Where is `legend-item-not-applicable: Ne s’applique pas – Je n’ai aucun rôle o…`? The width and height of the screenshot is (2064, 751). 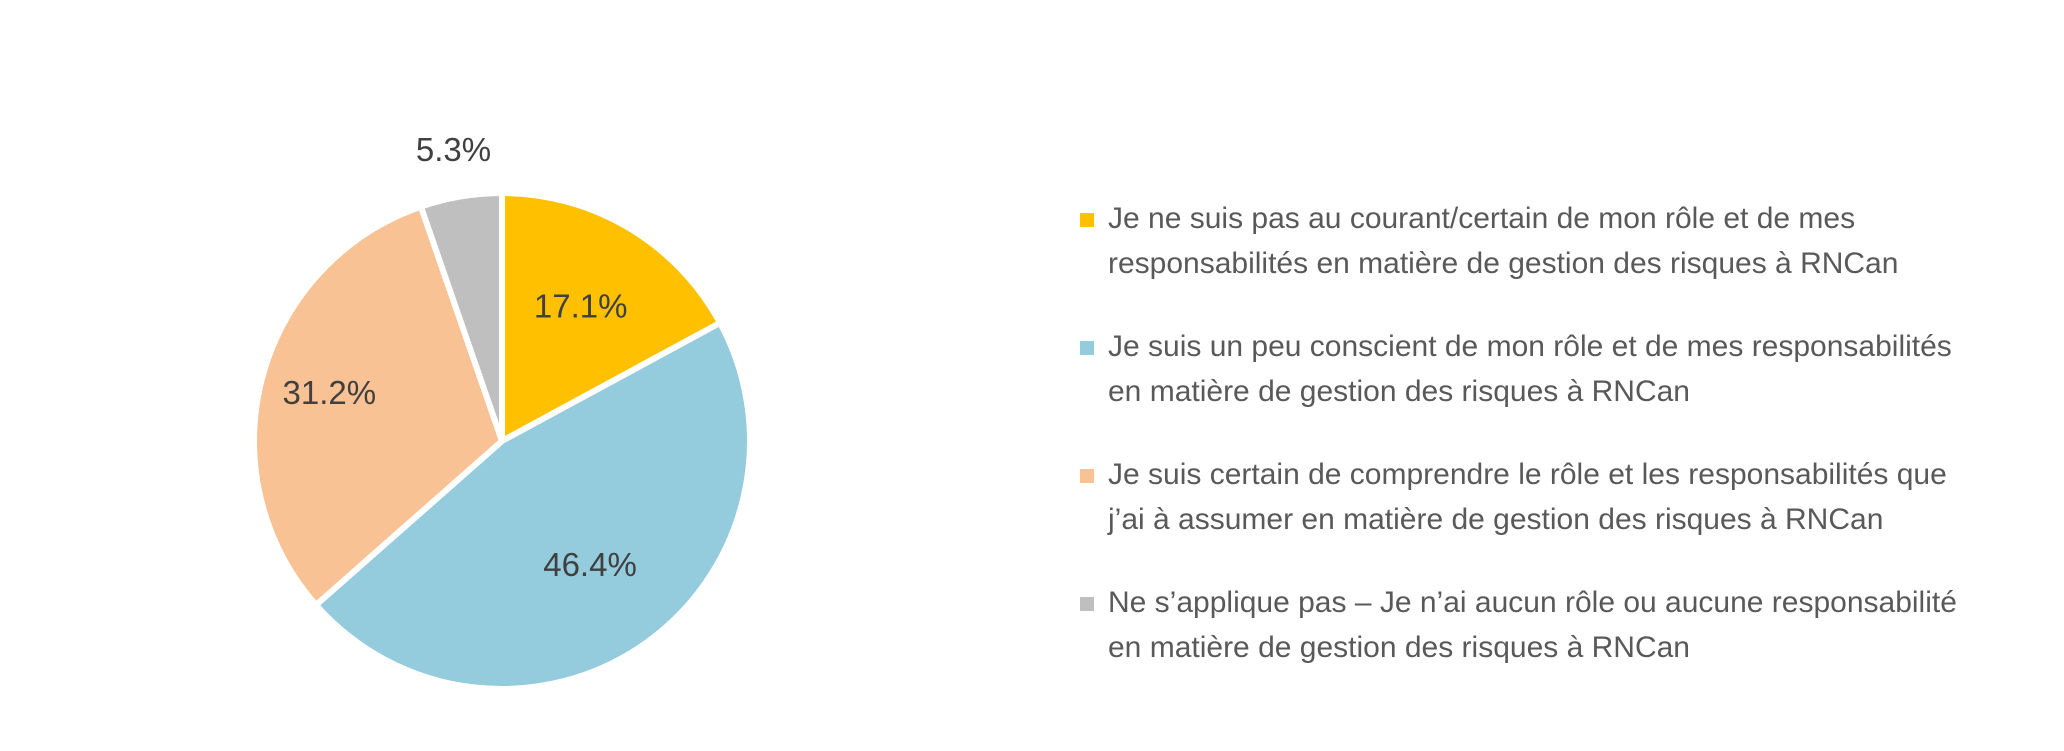 legend-item-not-applicable: Ne s’applique pas – Je n’ai aucun rôle o… is located at coordinates (1570, 625).